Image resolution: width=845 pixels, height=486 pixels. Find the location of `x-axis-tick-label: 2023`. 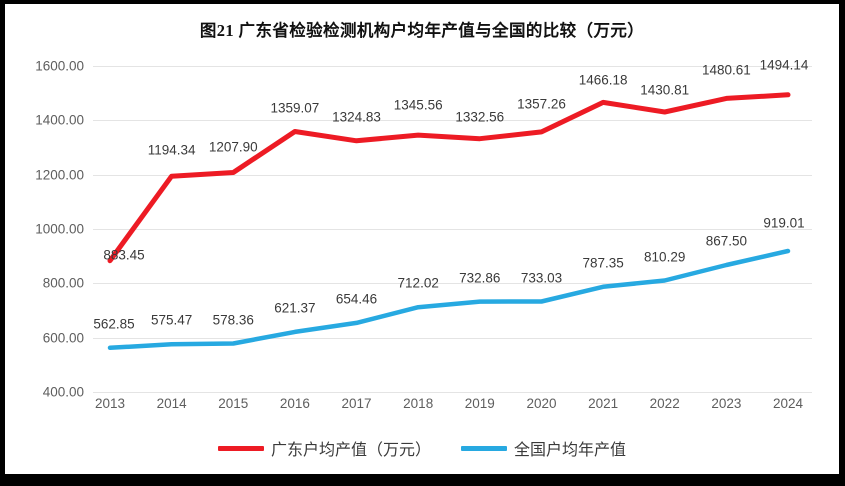

x-axis-tick-label: 2023 is located at coordinates (726, 403).